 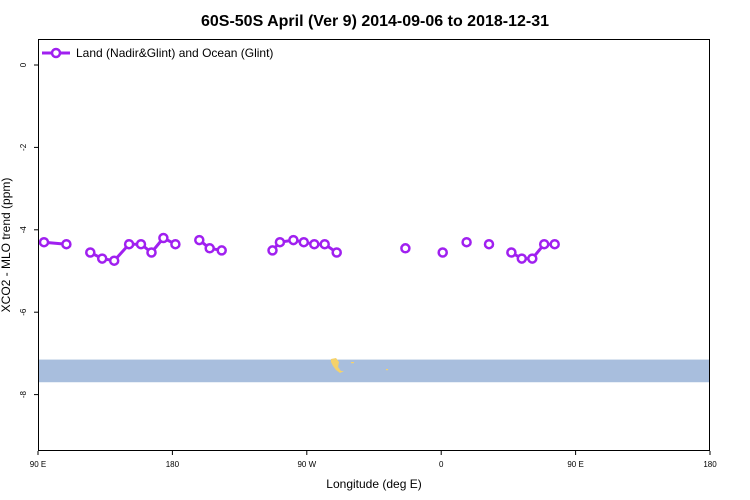 I want to click on x-tick-label: 90 W, so click(x=306, y=464).